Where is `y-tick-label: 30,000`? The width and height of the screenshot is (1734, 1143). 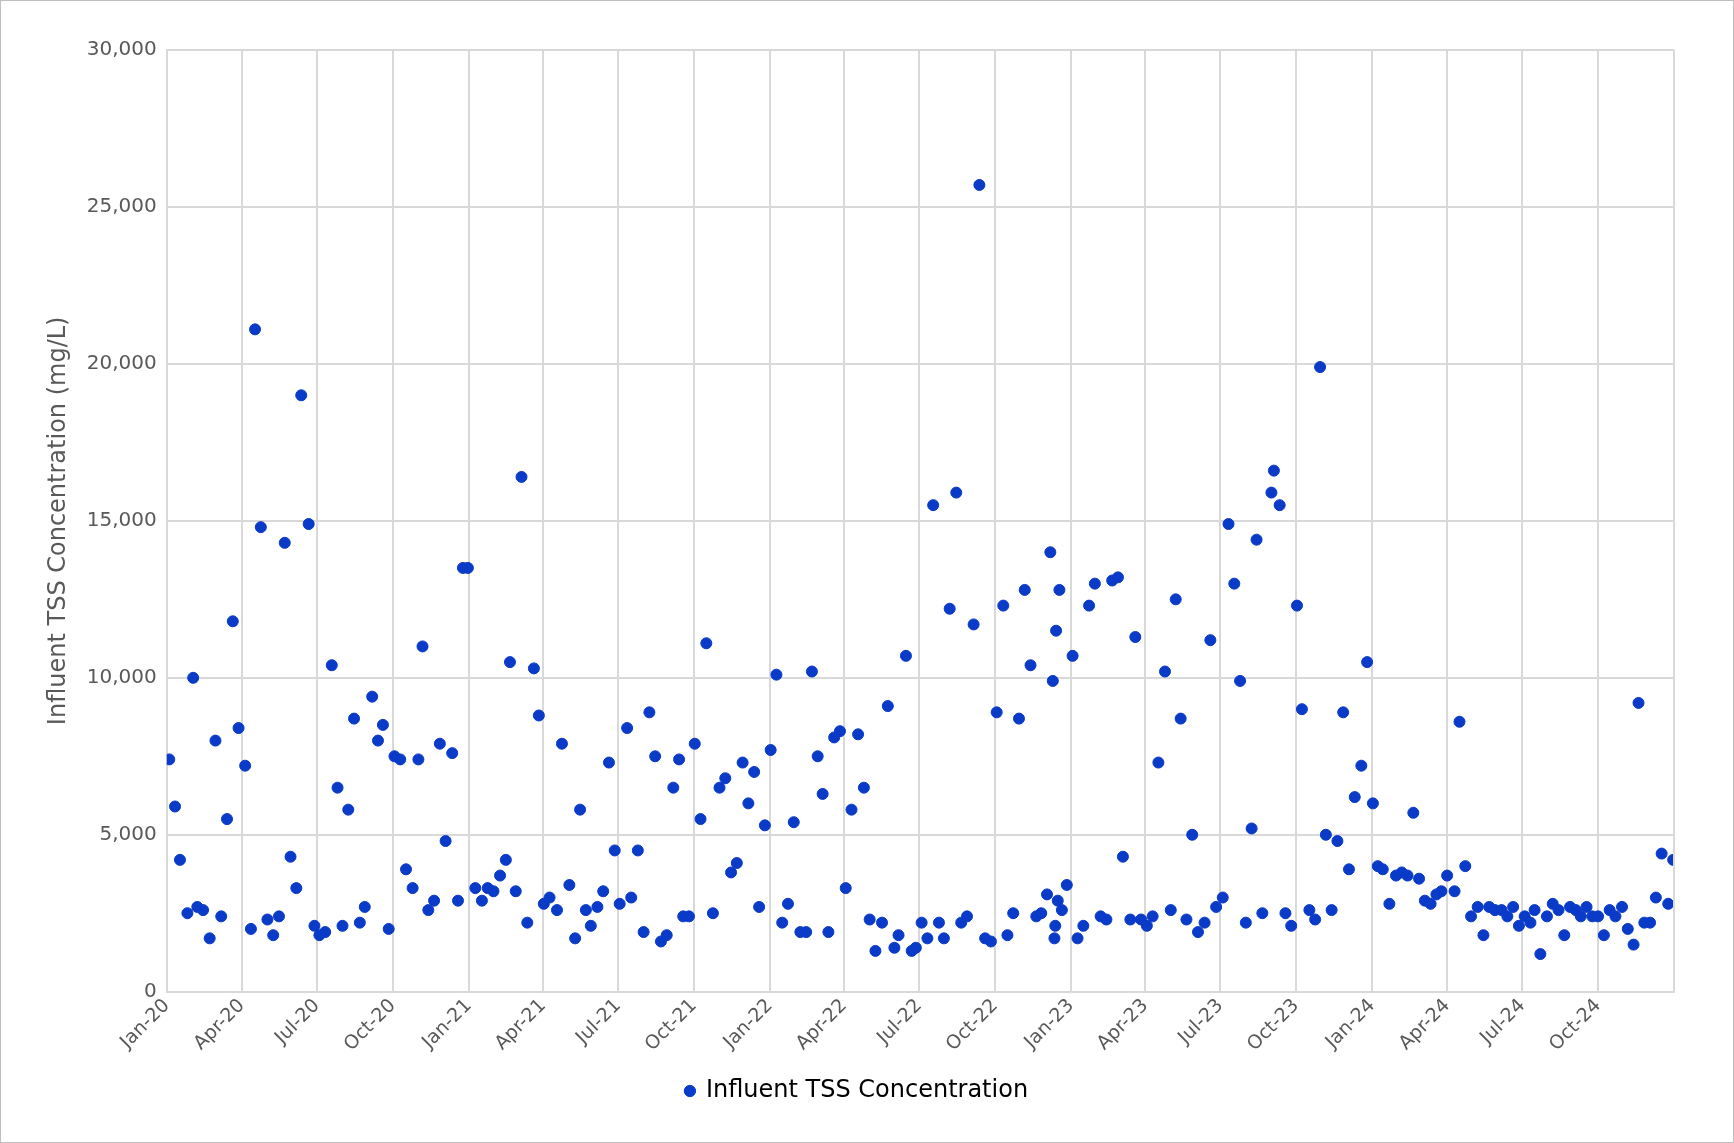
y-tick-label: 30,000 is located at coordinates (121, 48).